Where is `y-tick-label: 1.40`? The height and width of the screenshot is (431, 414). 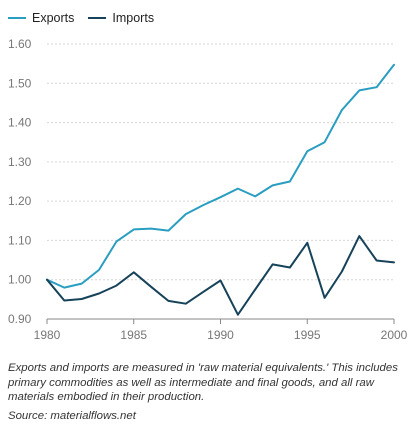
y-tick-label: 1.40 is located at coordinates (20, 123).